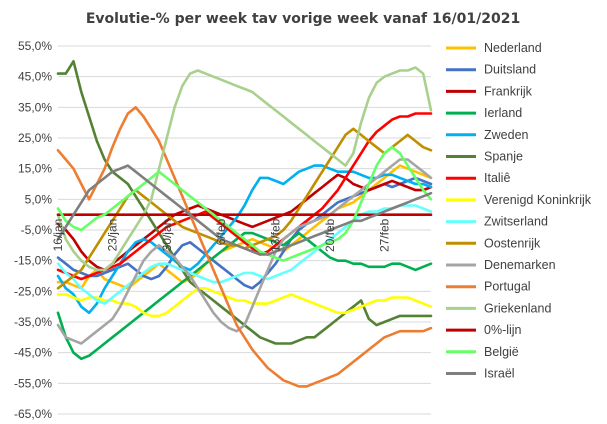  Describe the element at coordinates (508, 91) in the screenshot. I see `legend-label: Frankrijk` at that location.